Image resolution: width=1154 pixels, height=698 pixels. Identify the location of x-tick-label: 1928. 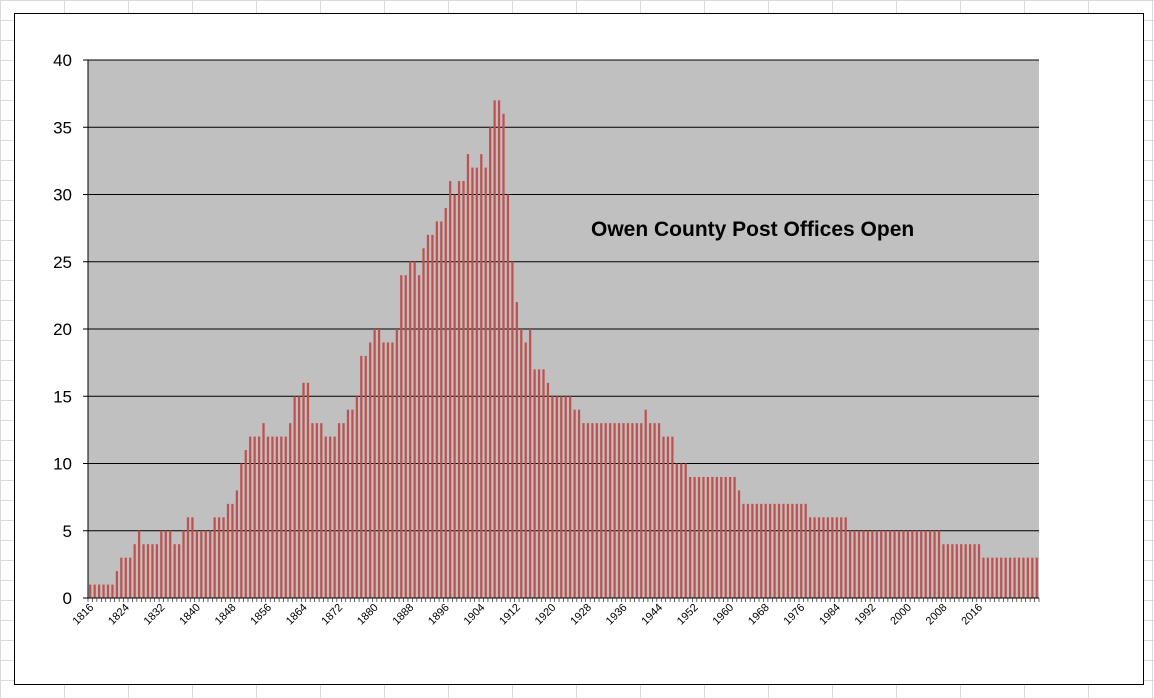
(581, 615).